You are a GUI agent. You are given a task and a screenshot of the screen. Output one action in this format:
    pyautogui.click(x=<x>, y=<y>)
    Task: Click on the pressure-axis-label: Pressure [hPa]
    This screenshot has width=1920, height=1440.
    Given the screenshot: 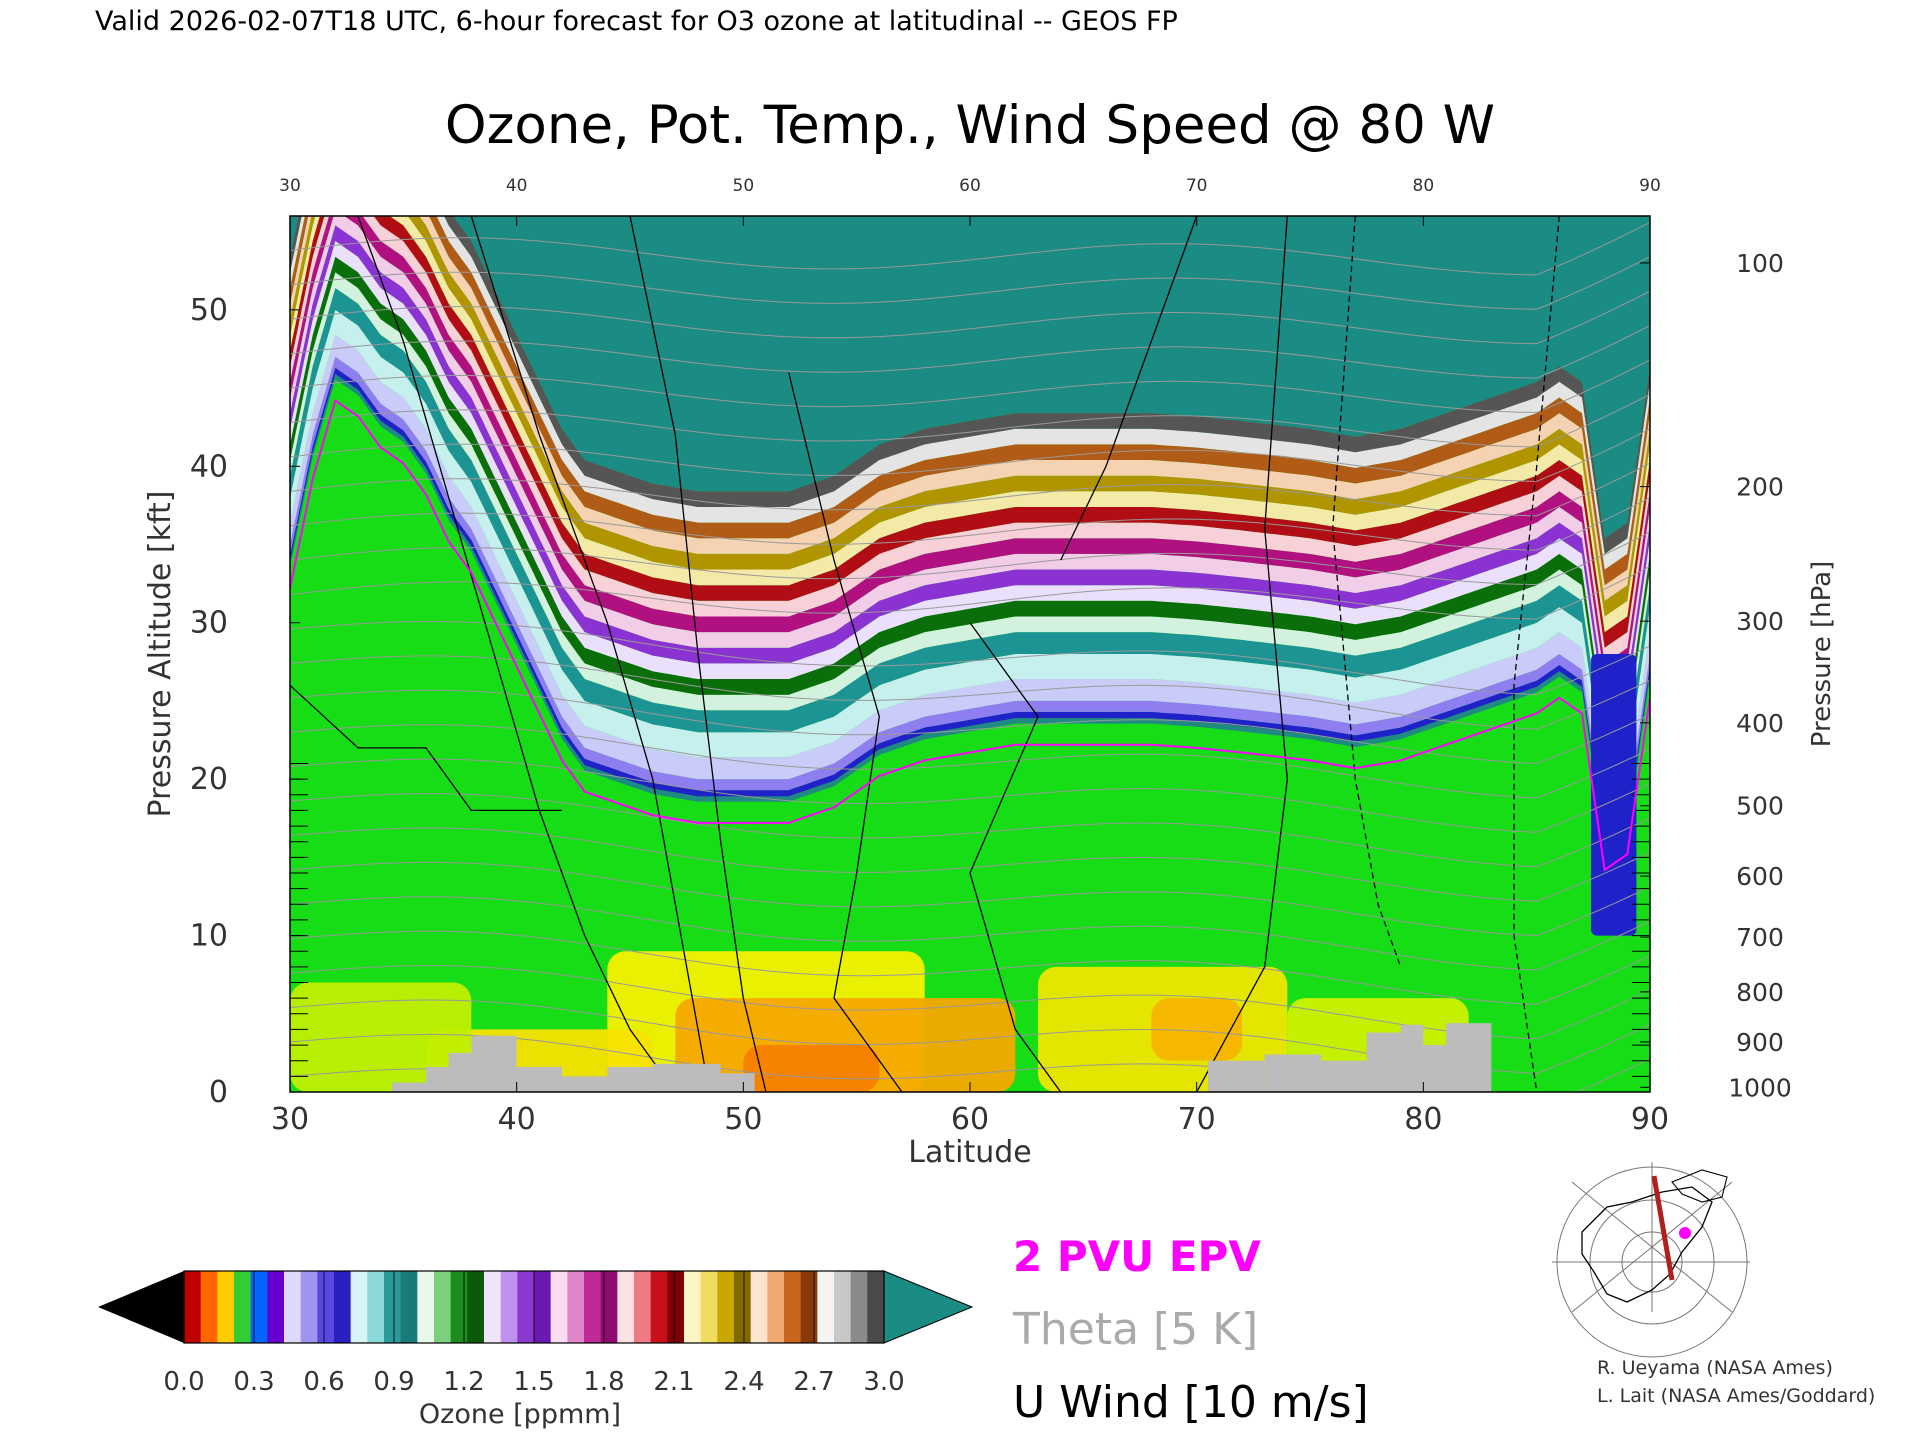 What is the action you would take?
    pyautogui.click(x=1822, y=654)
    